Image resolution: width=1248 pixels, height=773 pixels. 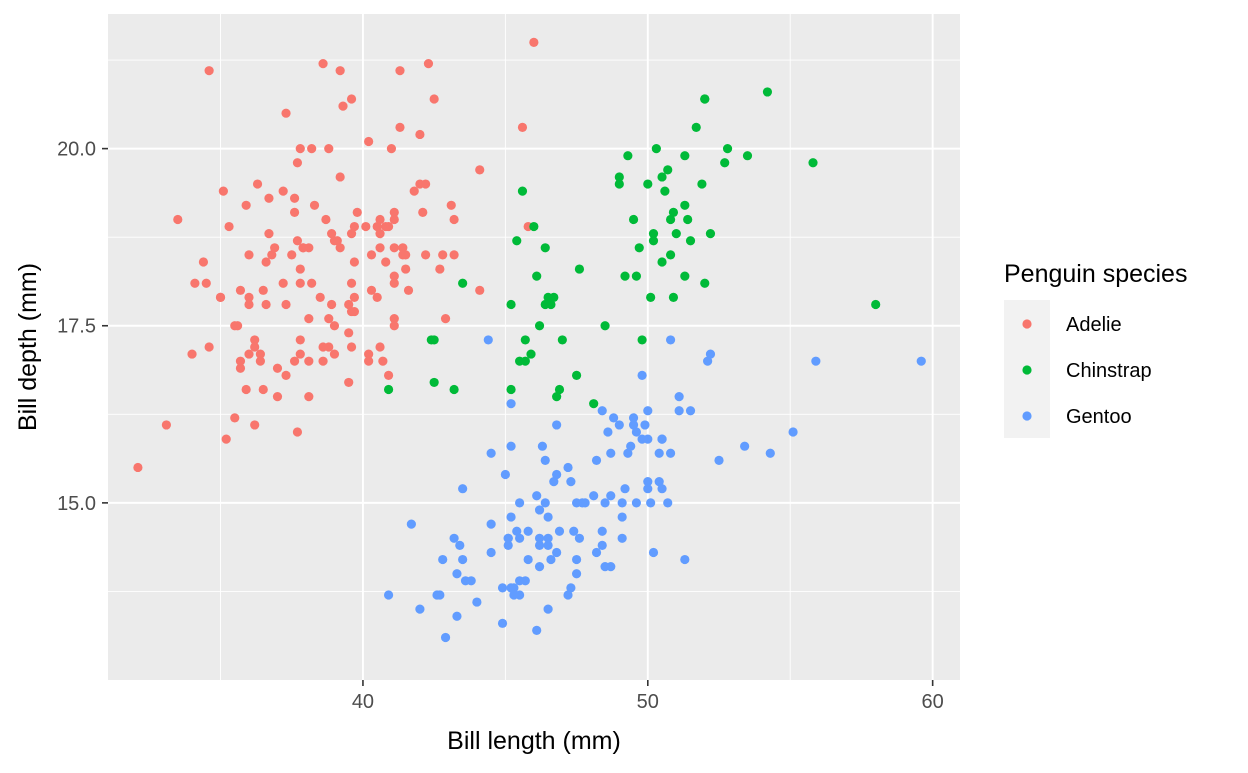 I want to click on x-axis-title: Bill length (mm), so click(x=534, y=741).